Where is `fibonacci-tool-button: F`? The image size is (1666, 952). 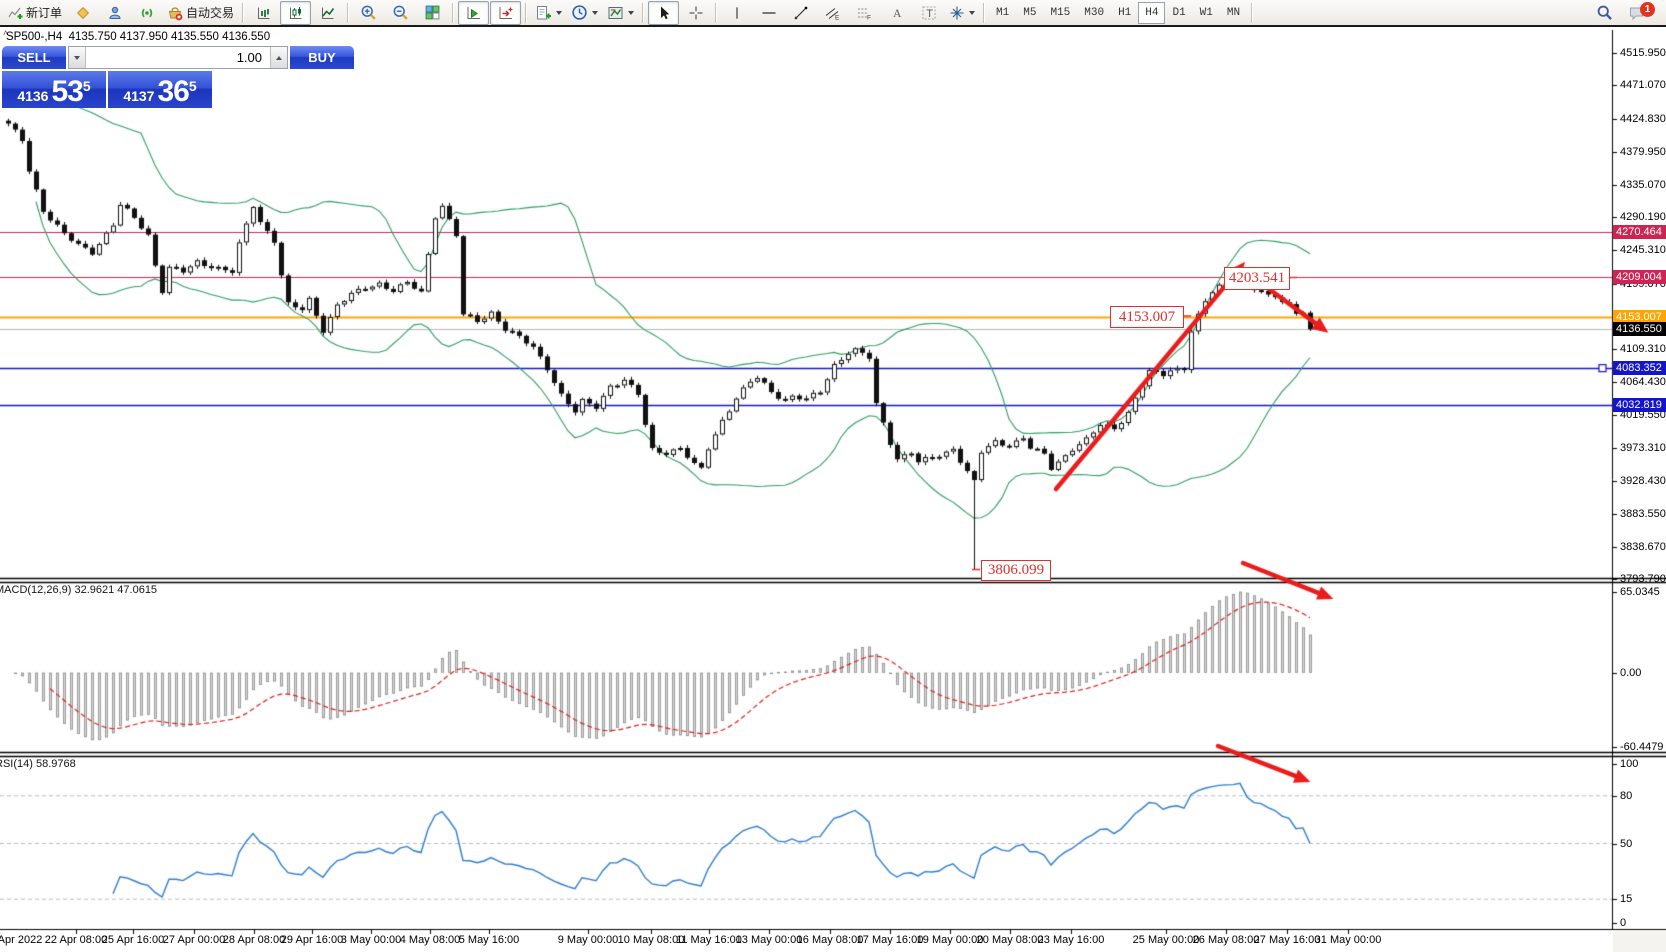 fibonacci-tool-button: F is located at coordinates (864, 13).